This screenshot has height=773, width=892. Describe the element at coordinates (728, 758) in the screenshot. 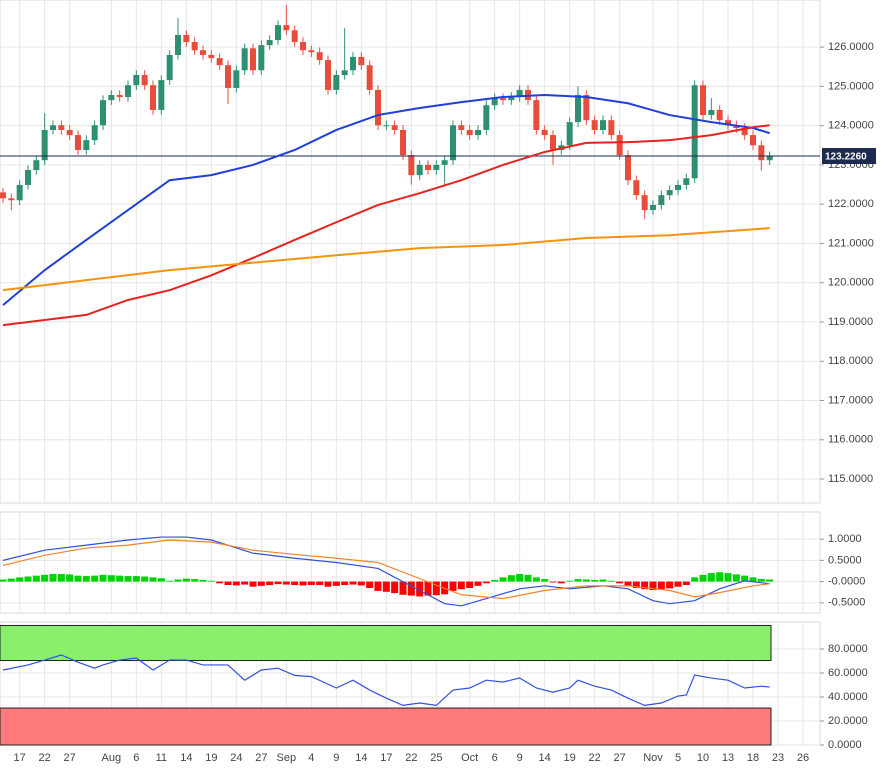

I see `x-tick-label: 13` at that location.